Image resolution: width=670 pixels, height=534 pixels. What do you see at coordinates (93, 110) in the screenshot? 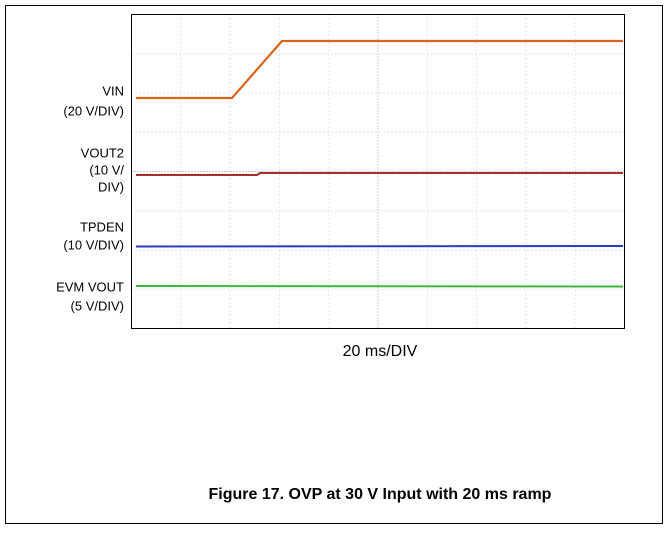
I see `channel-label: (20 V/DIV)` at bounding box center [93, 110].